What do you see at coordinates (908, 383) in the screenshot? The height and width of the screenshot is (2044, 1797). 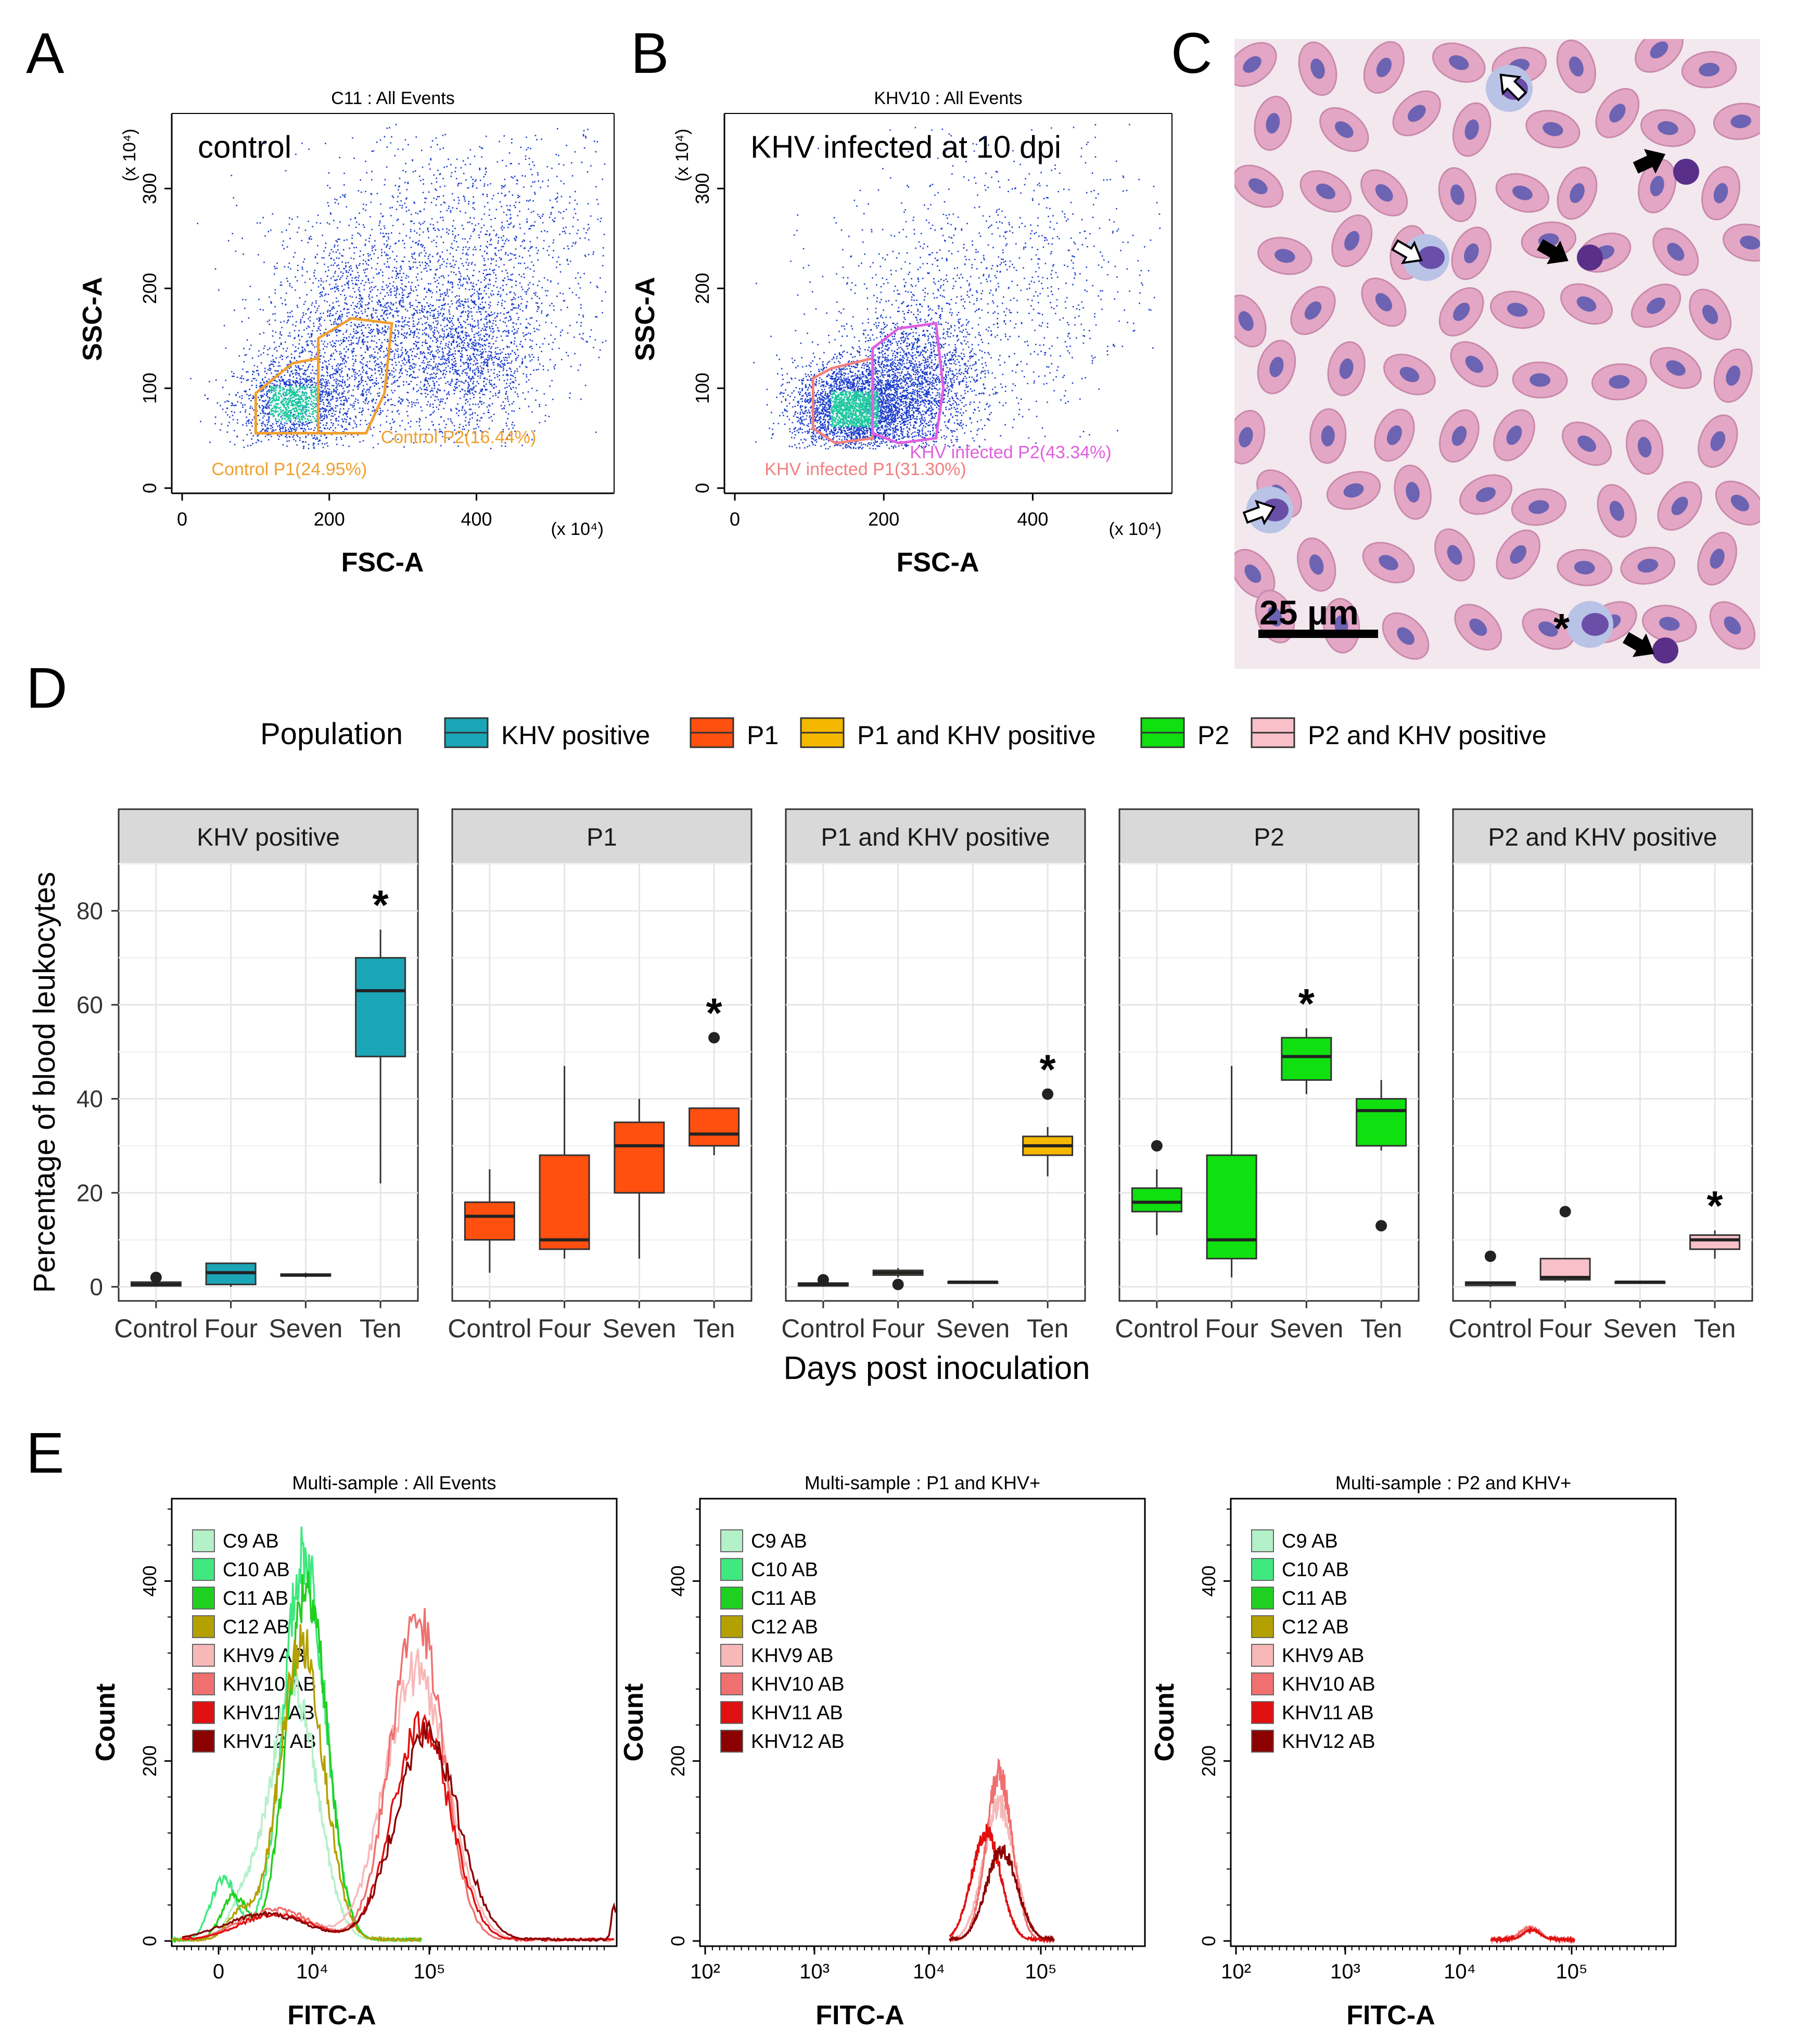 I see `gate-p2` at bounding box center [908, 383].